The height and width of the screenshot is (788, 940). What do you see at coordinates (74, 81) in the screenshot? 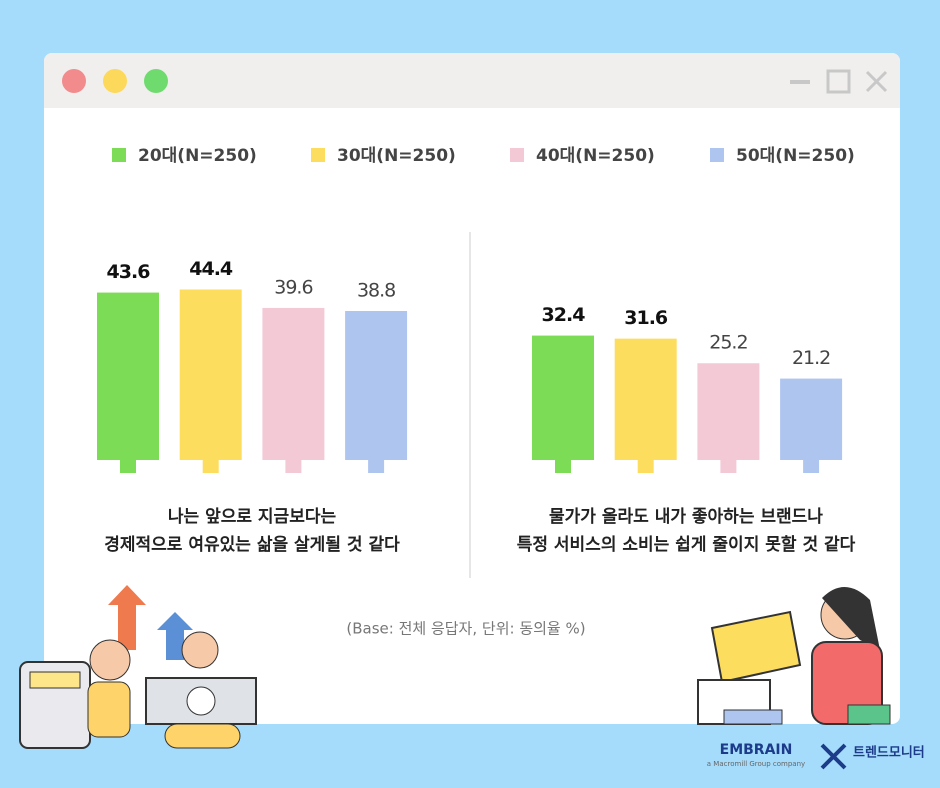
I see `close-dot` at bounding box center [74, 81].